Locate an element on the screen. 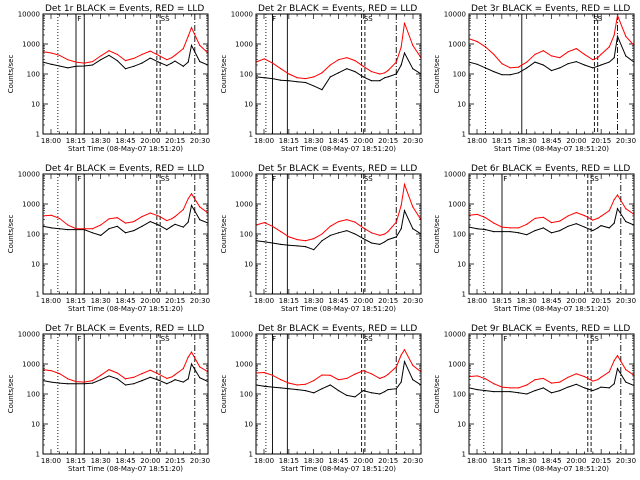 This screenshot has width=640, height=480. y-tick-label: 10 is located at coordinates (35, 105).